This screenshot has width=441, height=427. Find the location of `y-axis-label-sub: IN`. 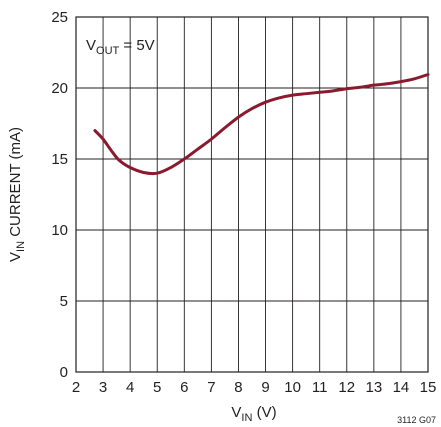

y-axis-label-sub: IN is located at coordinates (21, 246).